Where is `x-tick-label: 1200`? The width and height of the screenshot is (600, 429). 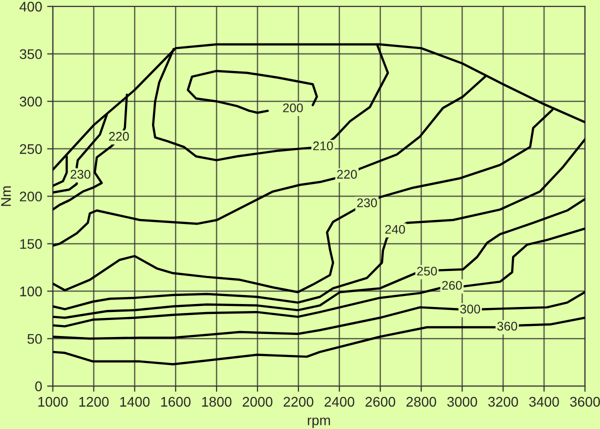 x-tick-label: 1200 is located at coordinates (94, 401).